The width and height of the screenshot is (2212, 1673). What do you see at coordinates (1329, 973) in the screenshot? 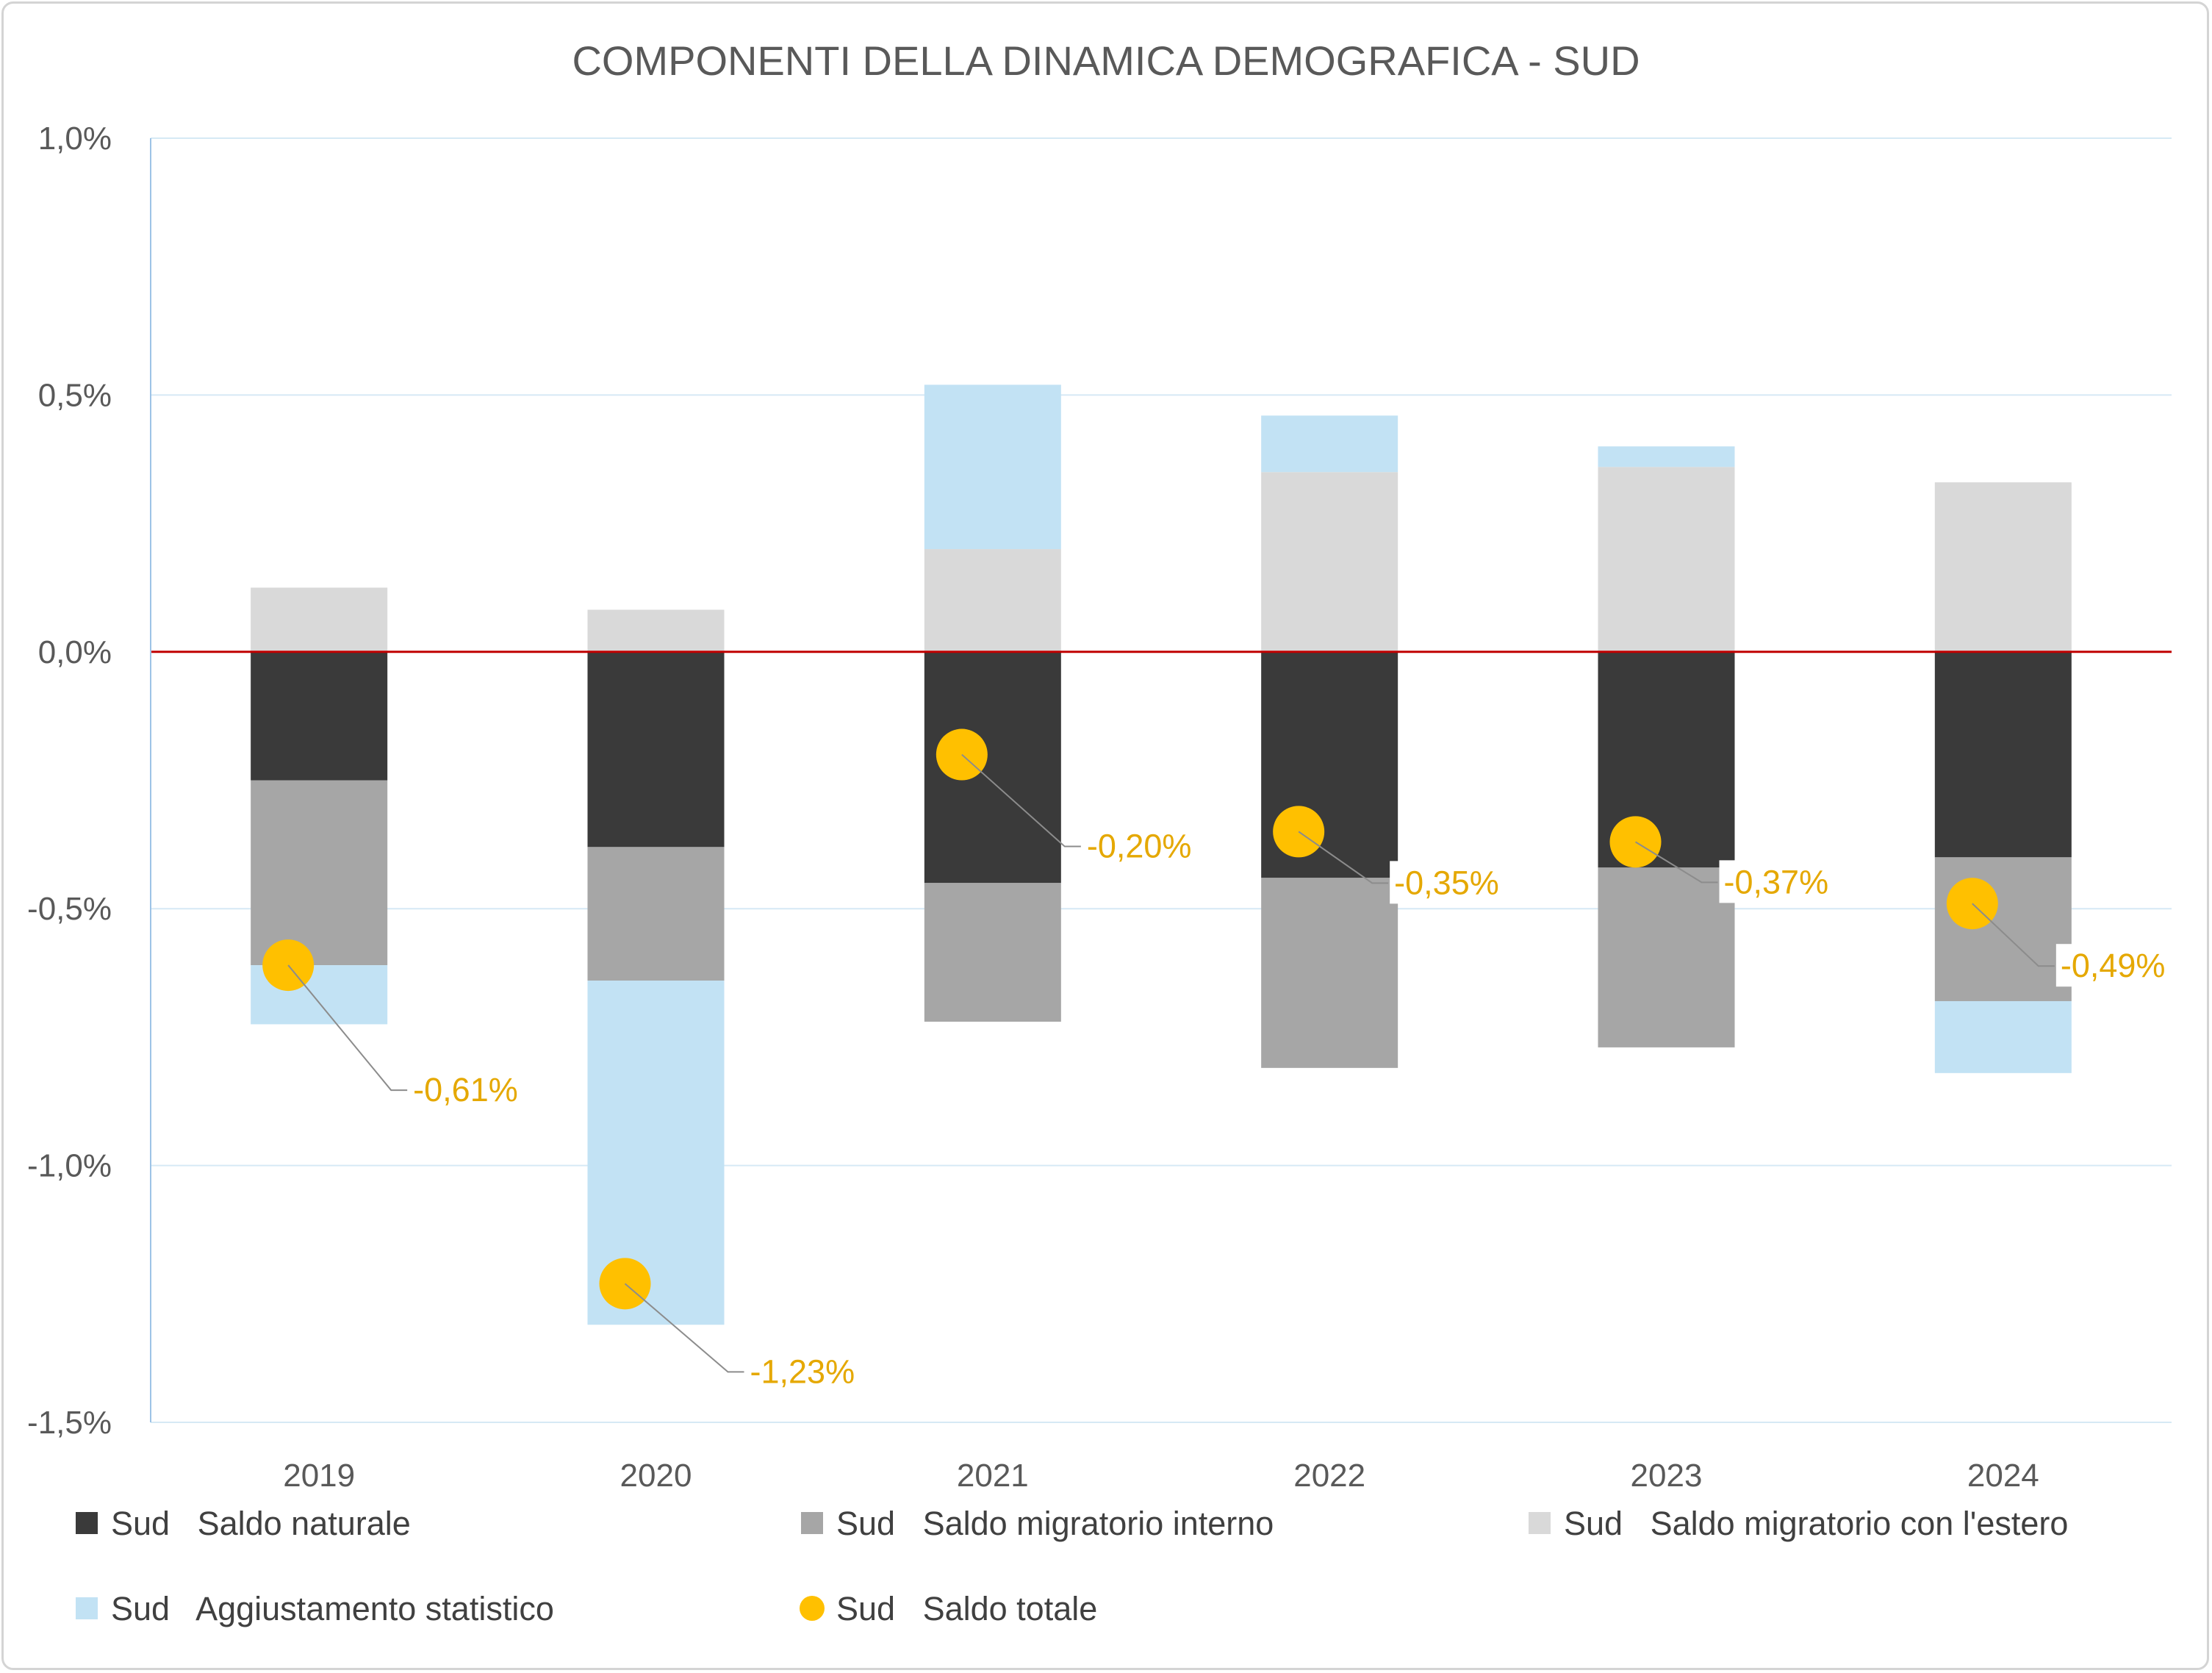
I see `bar-saldo-migratorio-interno-2022` at bounding box center [1329, 973].